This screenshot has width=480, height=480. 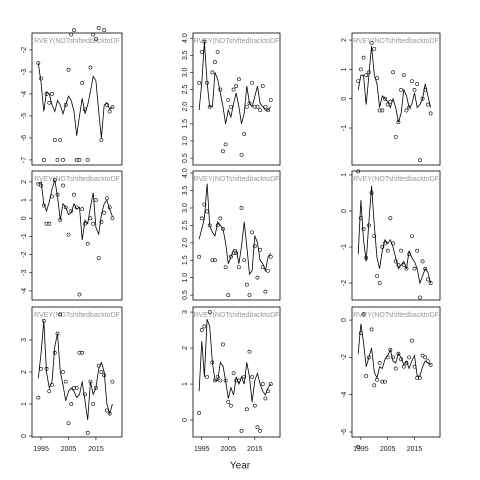 What do you see at coordinates (344, 283) in the screenshot?
I see `y-tick-label: -2` at bounding box center [344, 283].